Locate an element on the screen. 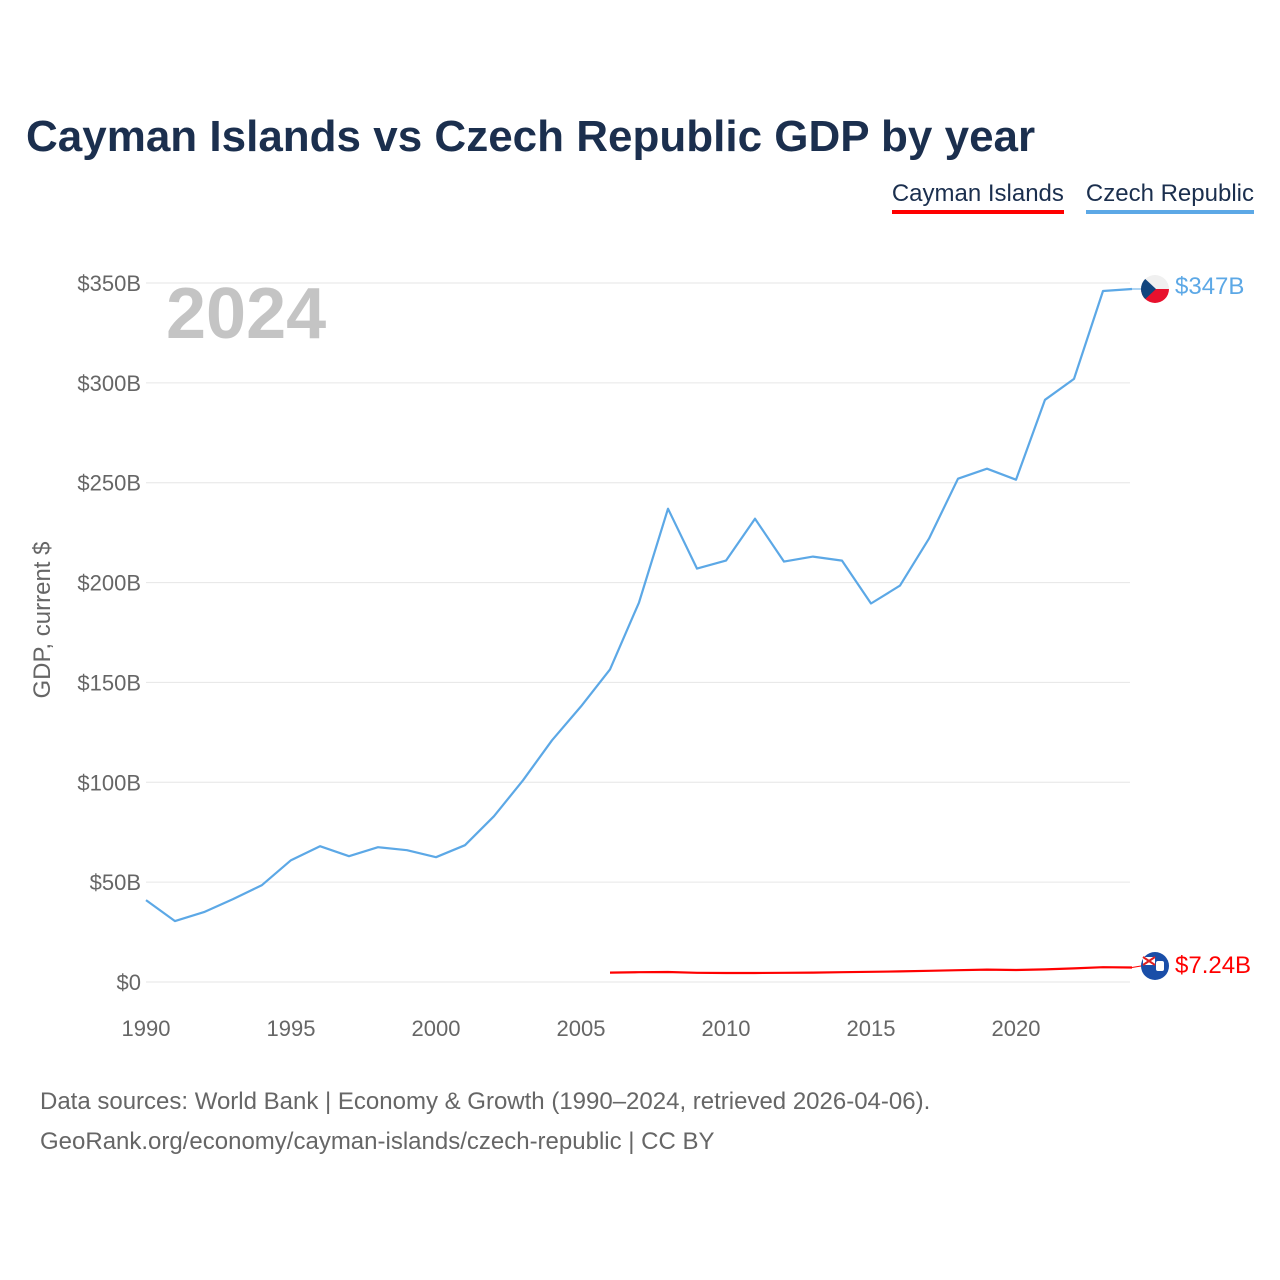 The image size is (1280, 1280). legend-item-czech-republic: Czech Republic is located at coordinates (1169, 197).